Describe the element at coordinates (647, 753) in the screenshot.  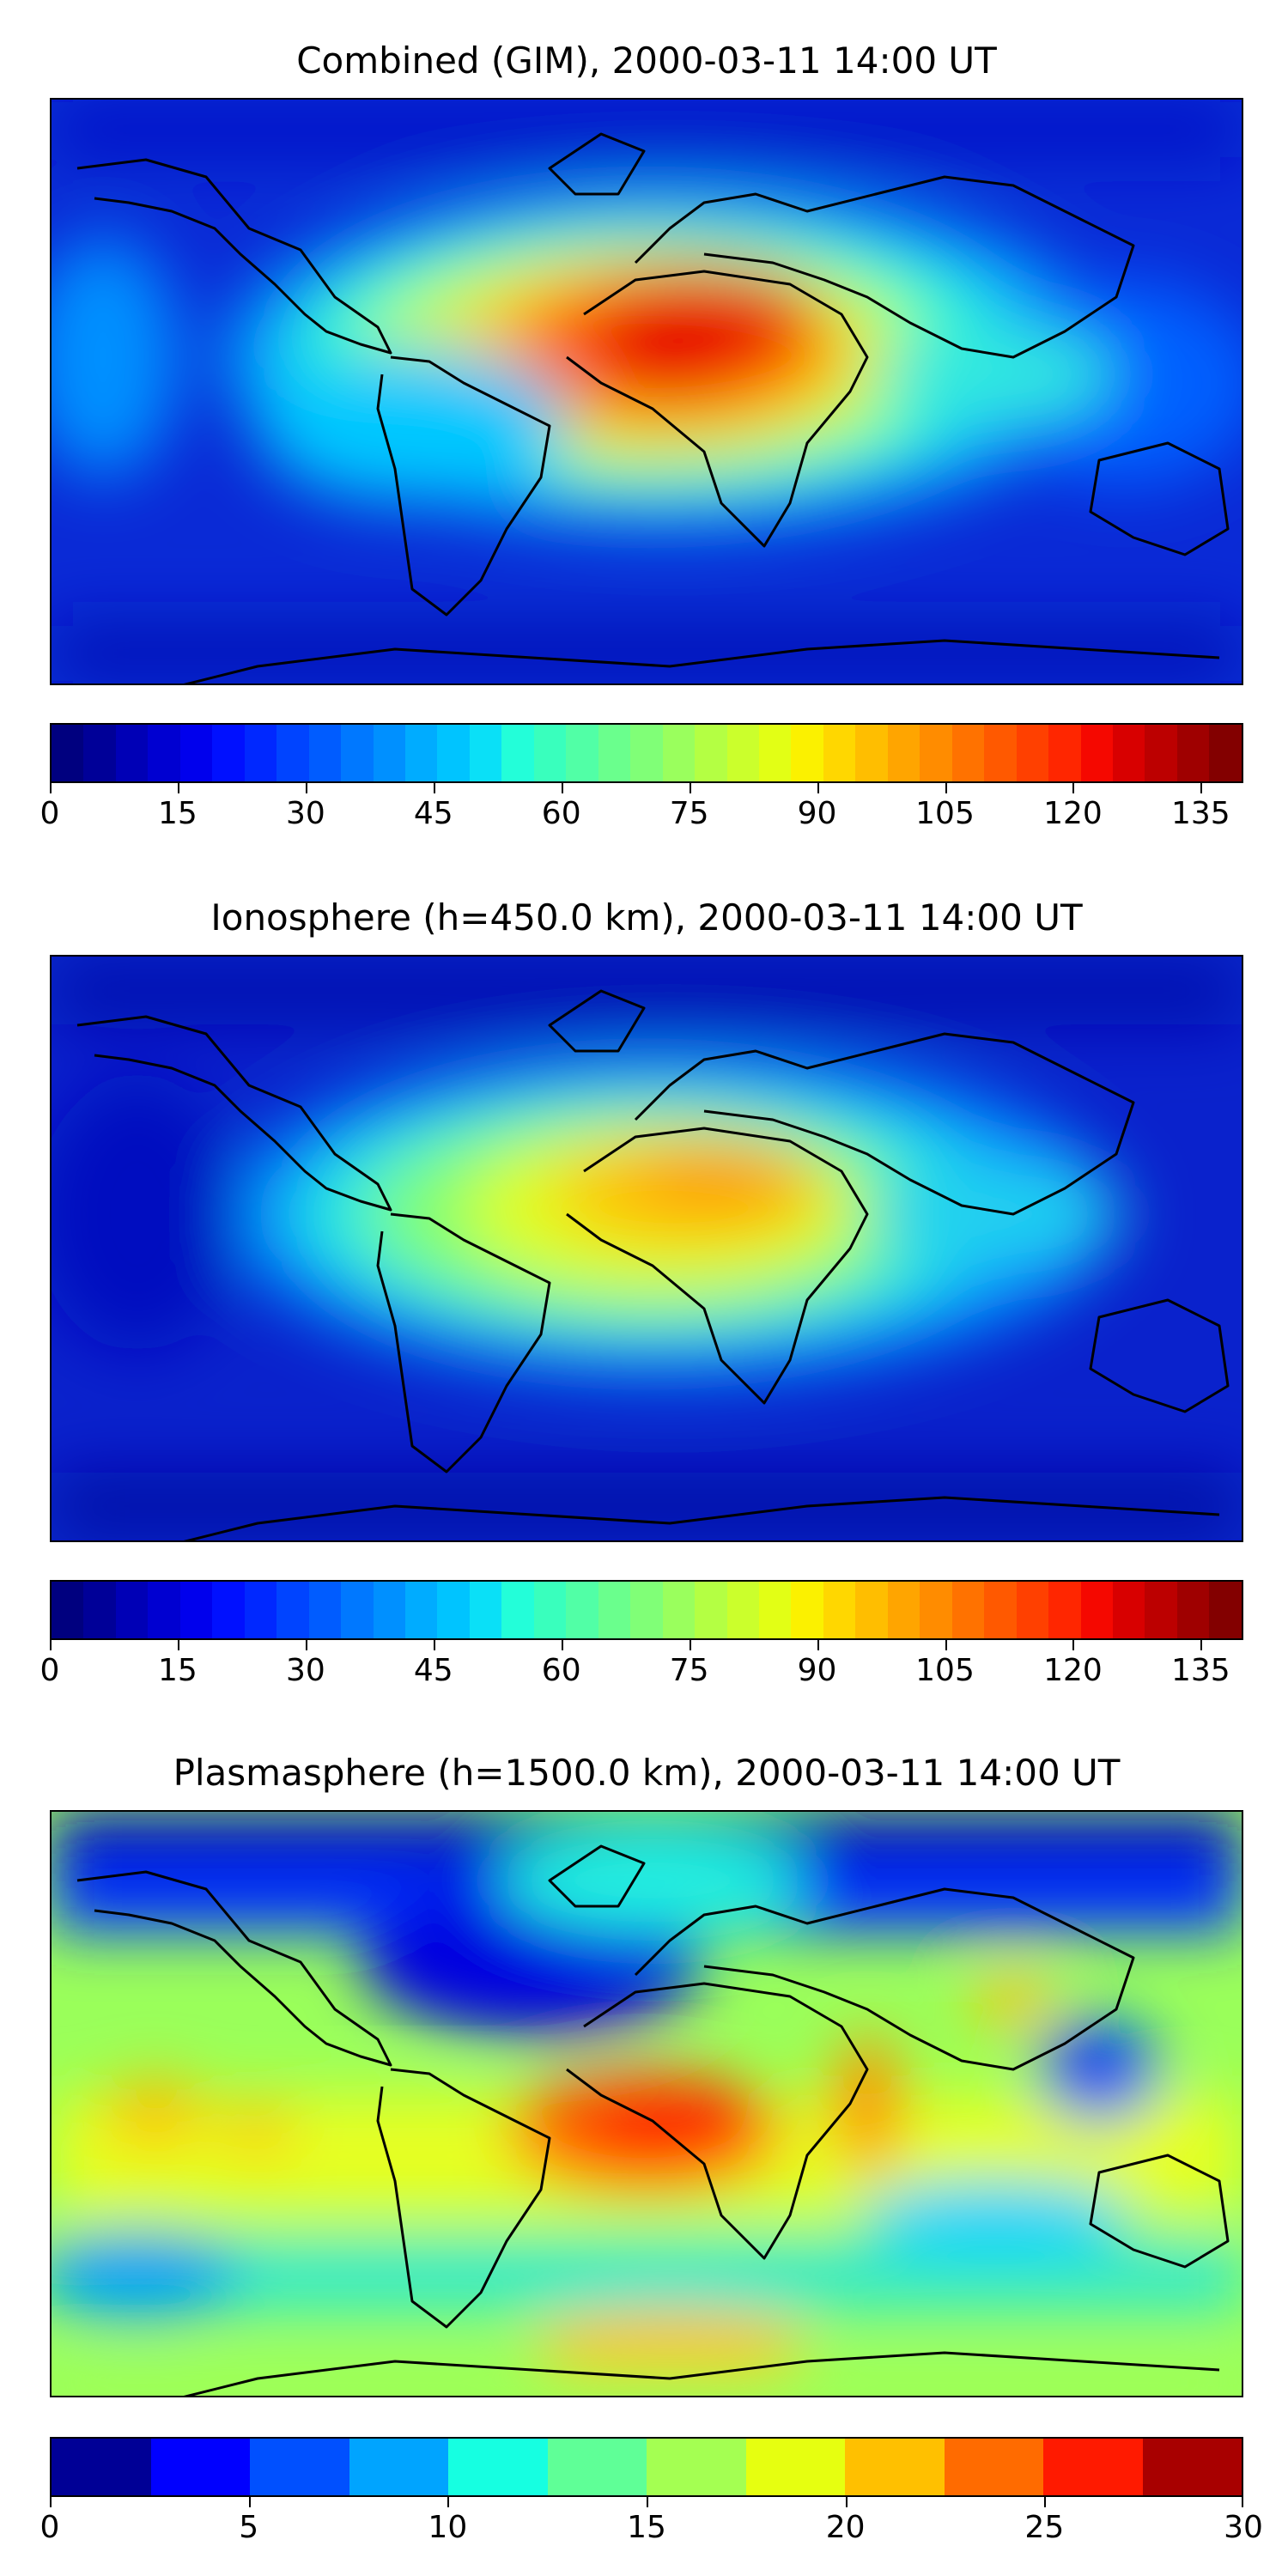
I see `colorbar-combined` at that location.